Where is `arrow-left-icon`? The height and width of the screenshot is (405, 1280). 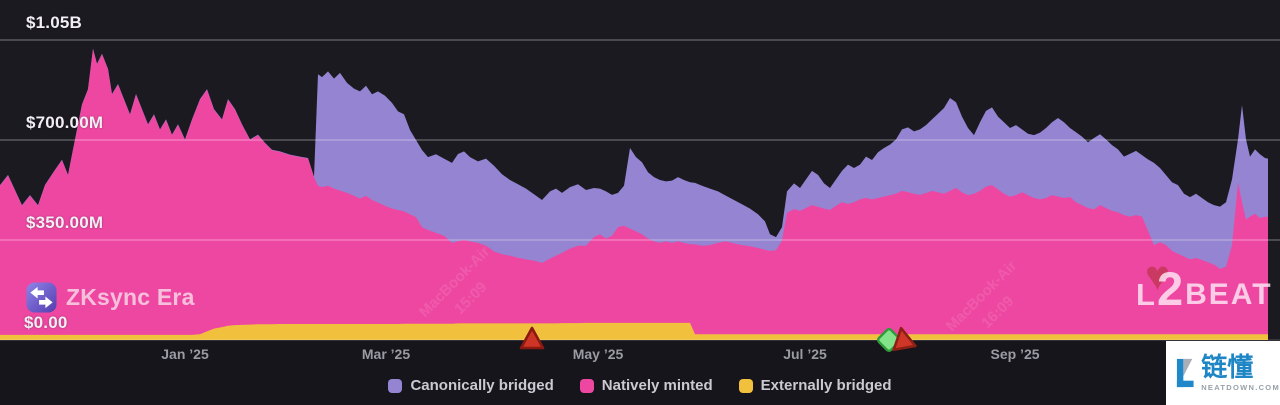
arrow-left-icon is located at coordinates (37, 292).